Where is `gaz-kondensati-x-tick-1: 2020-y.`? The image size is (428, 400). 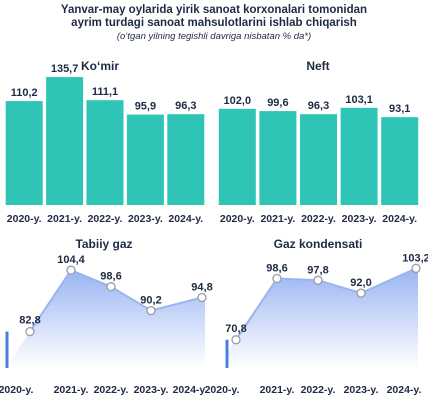
gaz-kondensati-x-tick-1: 2020-y. is located at coordinates (222, 390).